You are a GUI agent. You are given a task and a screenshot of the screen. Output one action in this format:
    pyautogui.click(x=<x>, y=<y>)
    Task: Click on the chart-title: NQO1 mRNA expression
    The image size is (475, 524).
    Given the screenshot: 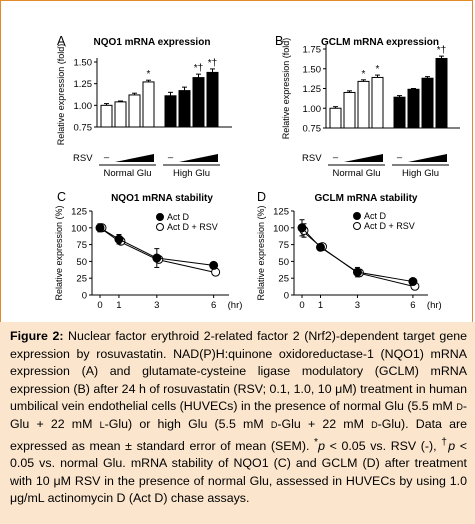 What is the action you would take?
    pyautogui.click(x=152, y=42)
    